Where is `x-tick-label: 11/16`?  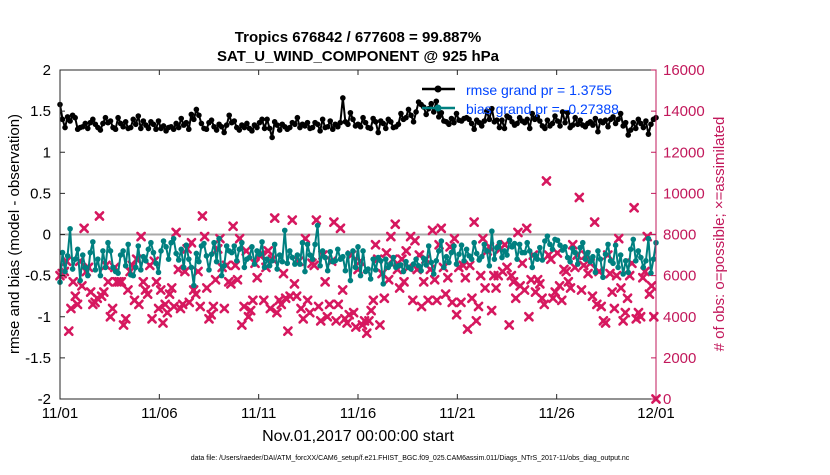
x-tick-label: 11/16 is located at coordinates (358, 413).